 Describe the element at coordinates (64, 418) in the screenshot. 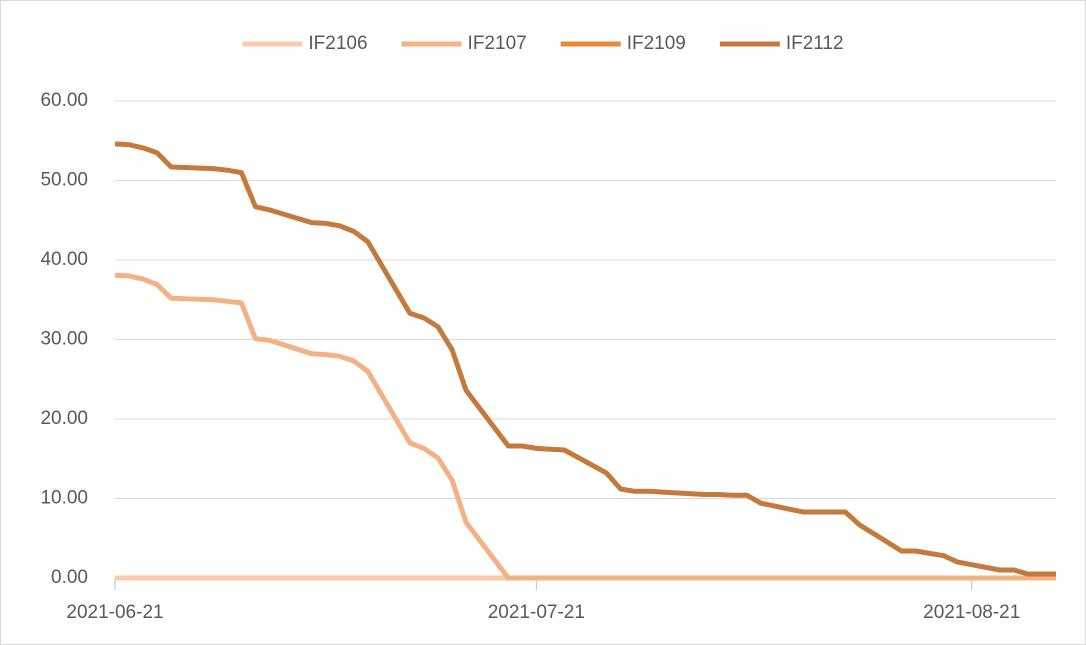

I see `y-tick-label: 20.00` at that location.